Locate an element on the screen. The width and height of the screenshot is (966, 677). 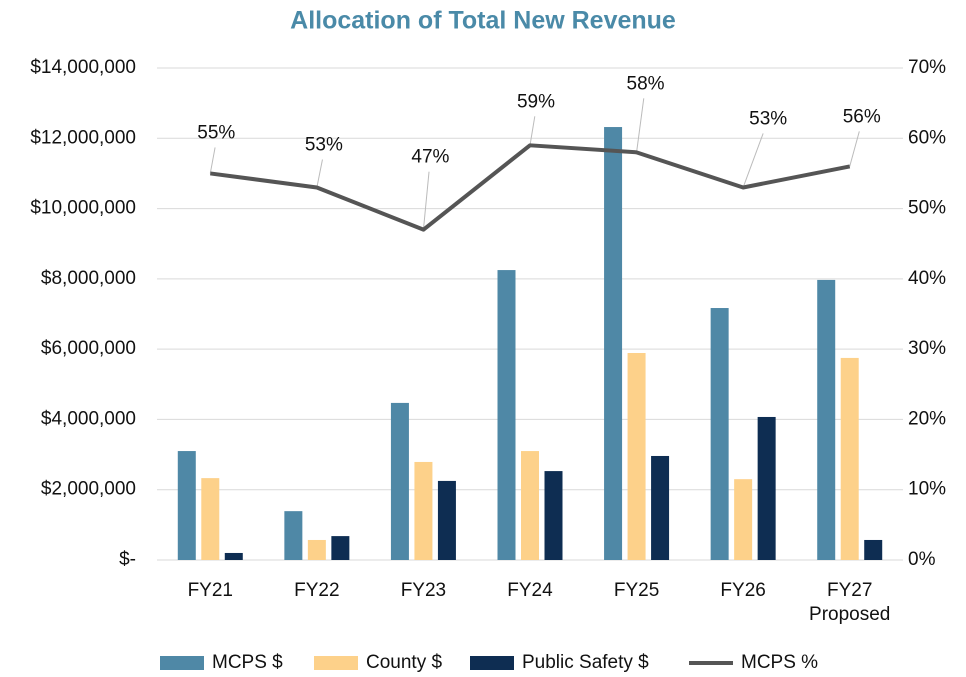
data-label: 47% is located at coordinates (430, 157).